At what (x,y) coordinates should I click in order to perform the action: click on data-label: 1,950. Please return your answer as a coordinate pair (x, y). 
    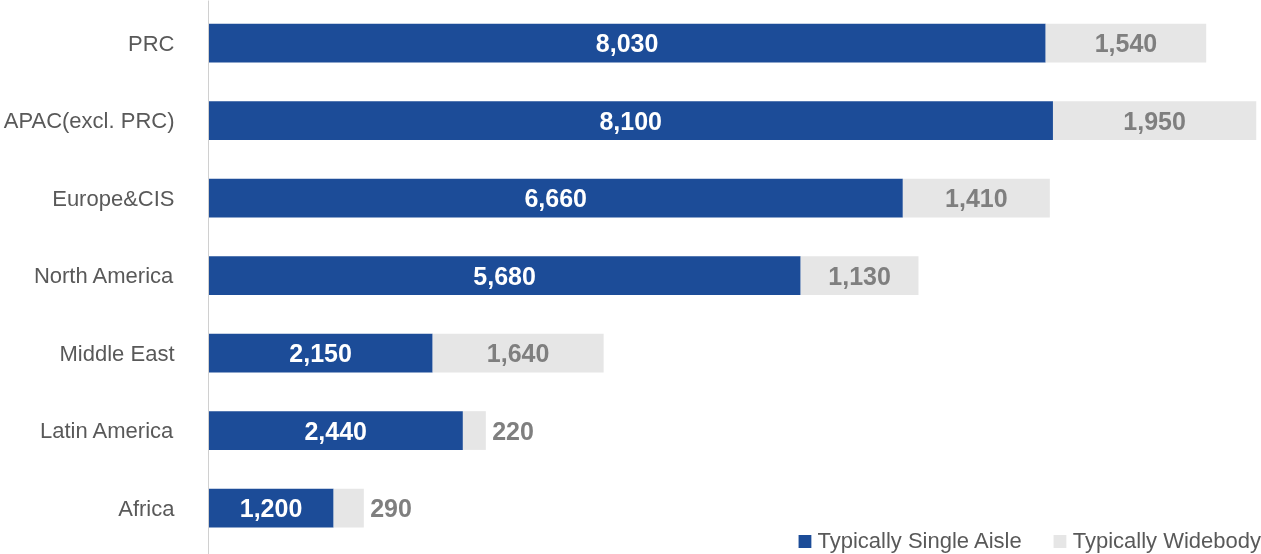
    Looking at the image, I should click on (1154, 120).